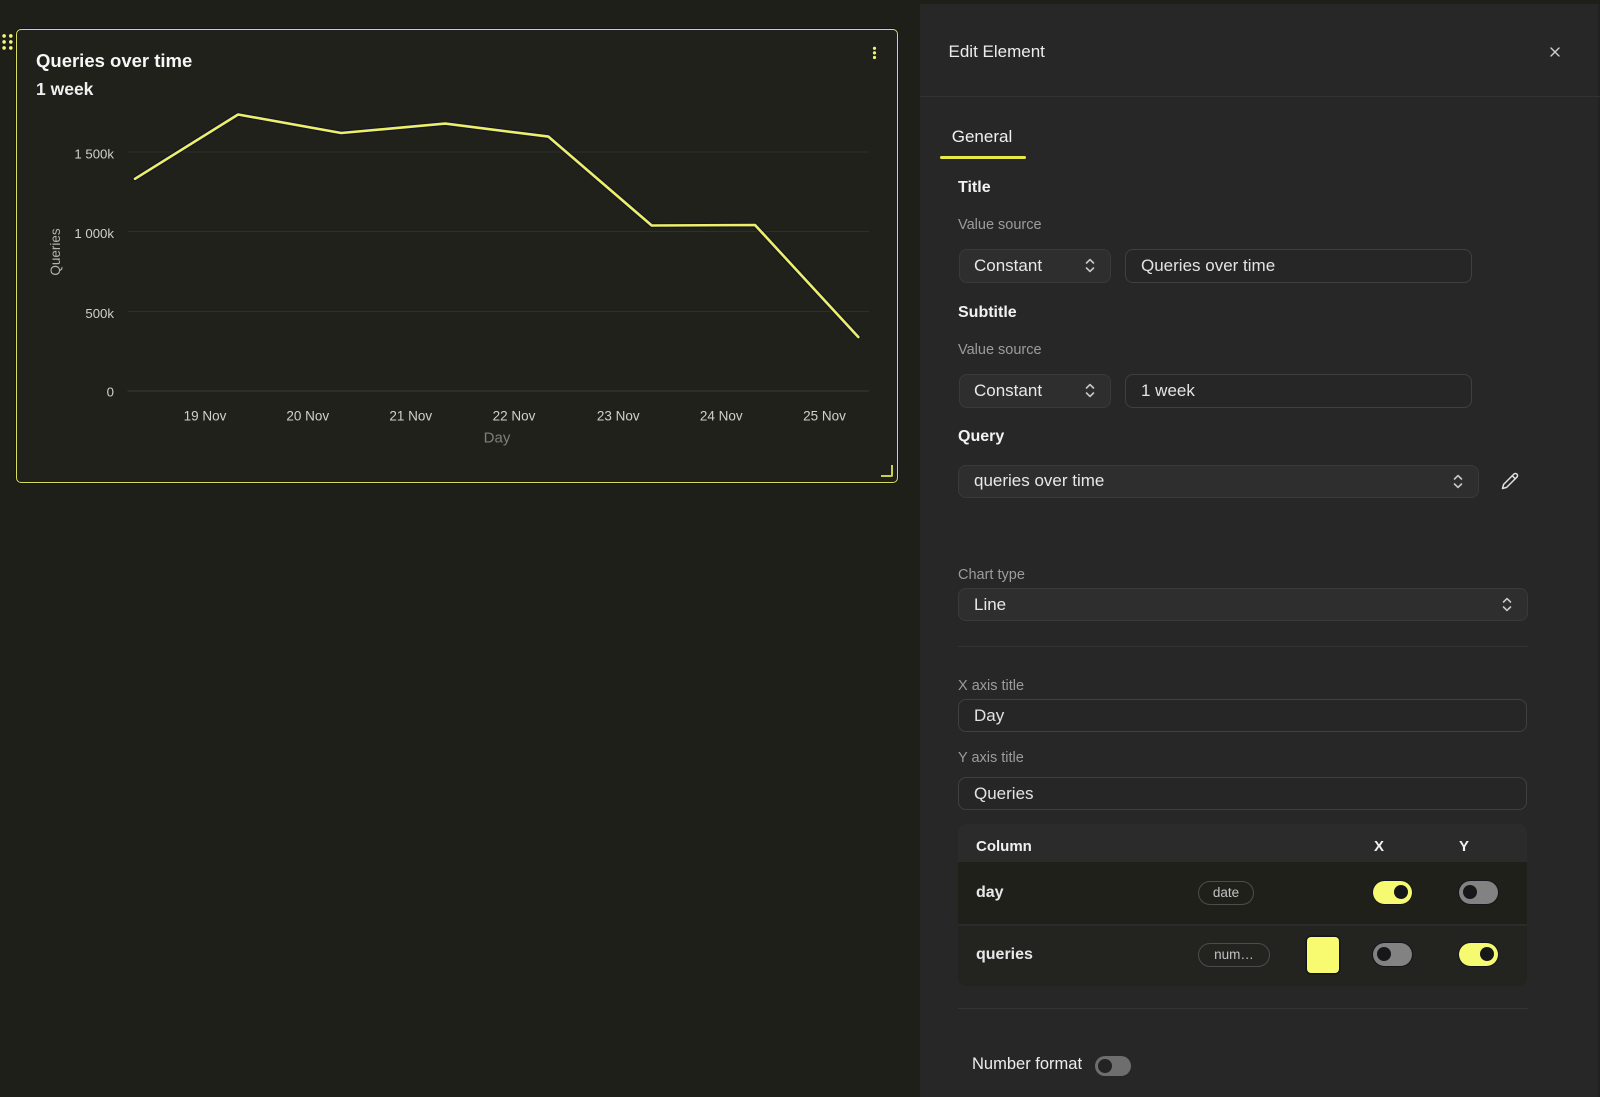 The width and height of the screenshot is (1600, 1097). Describe the element at coordinates (55, 252) in the screenshot. I see `svg-text: Queries` at that location.